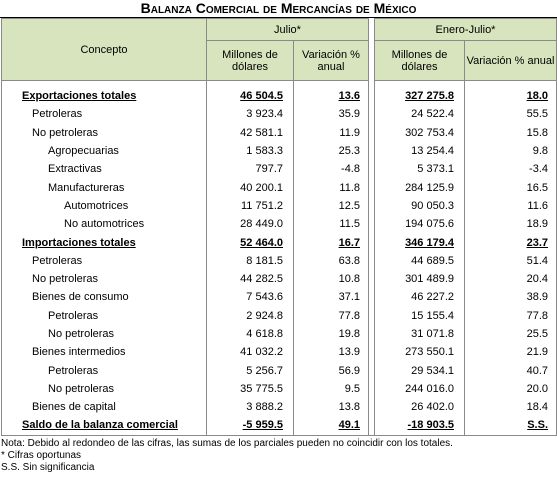 This screenshot has width=557, height=480. Describe the element at coordinates (261, 388) in the screenshot. I see `cell-text: 35 775.5` at that location.